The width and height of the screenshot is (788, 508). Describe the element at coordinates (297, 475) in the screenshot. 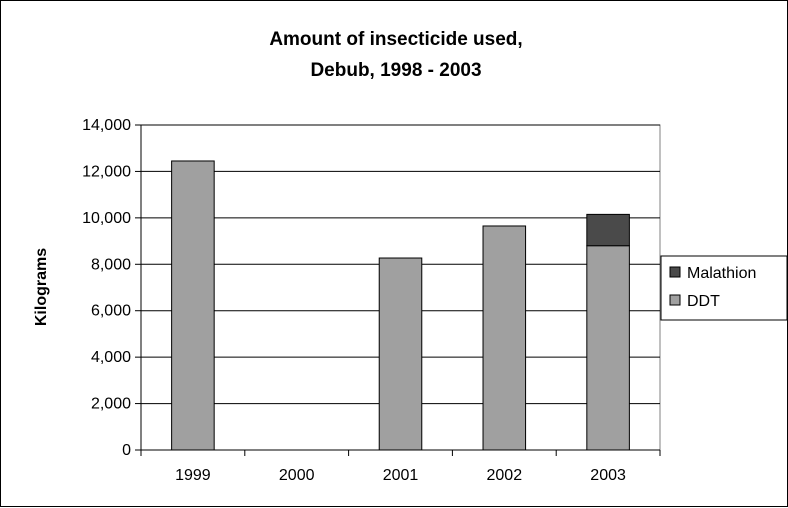

I see `x-tick-label: 2000` at that location.